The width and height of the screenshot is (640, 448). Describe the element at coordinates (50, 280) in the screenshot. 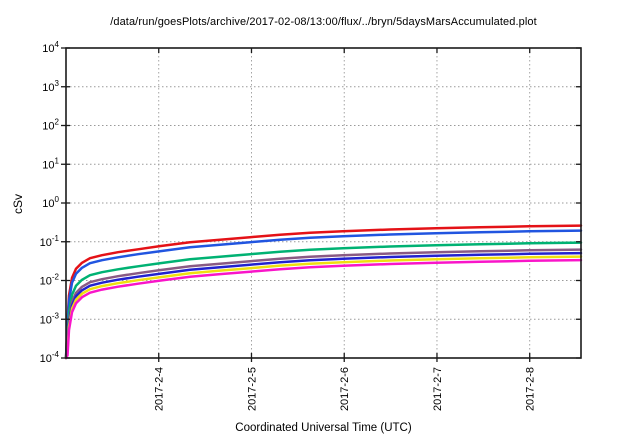

I see `y-tick-label: 10⁻²` at that location.